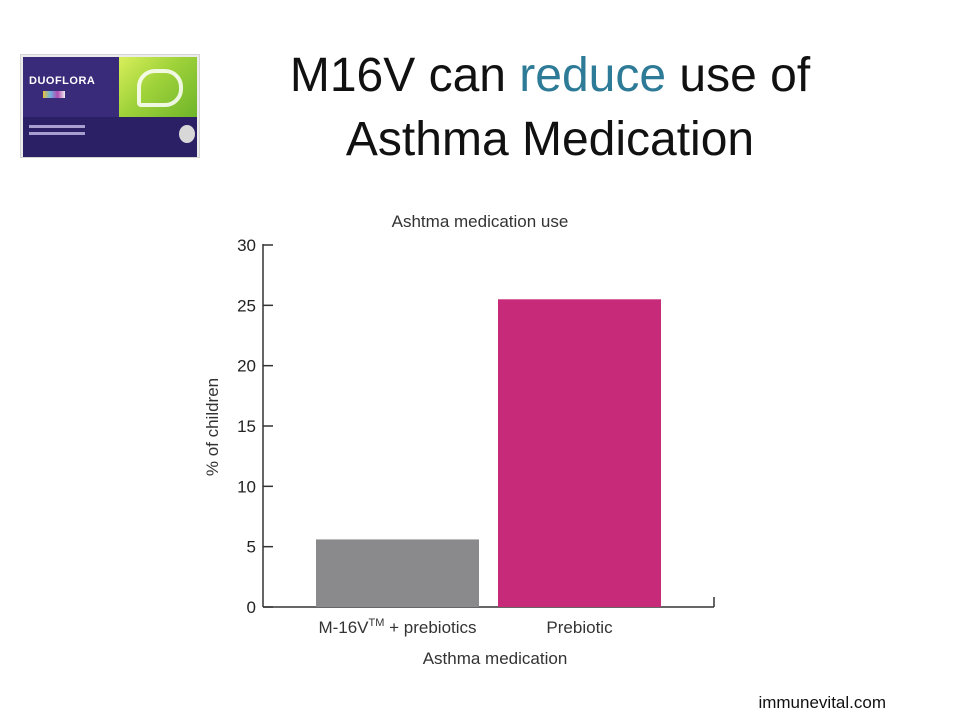 The width and height of the screenshot is (960, 720). I want to click on category-label-2: Prebiotic, so click(579, 627).